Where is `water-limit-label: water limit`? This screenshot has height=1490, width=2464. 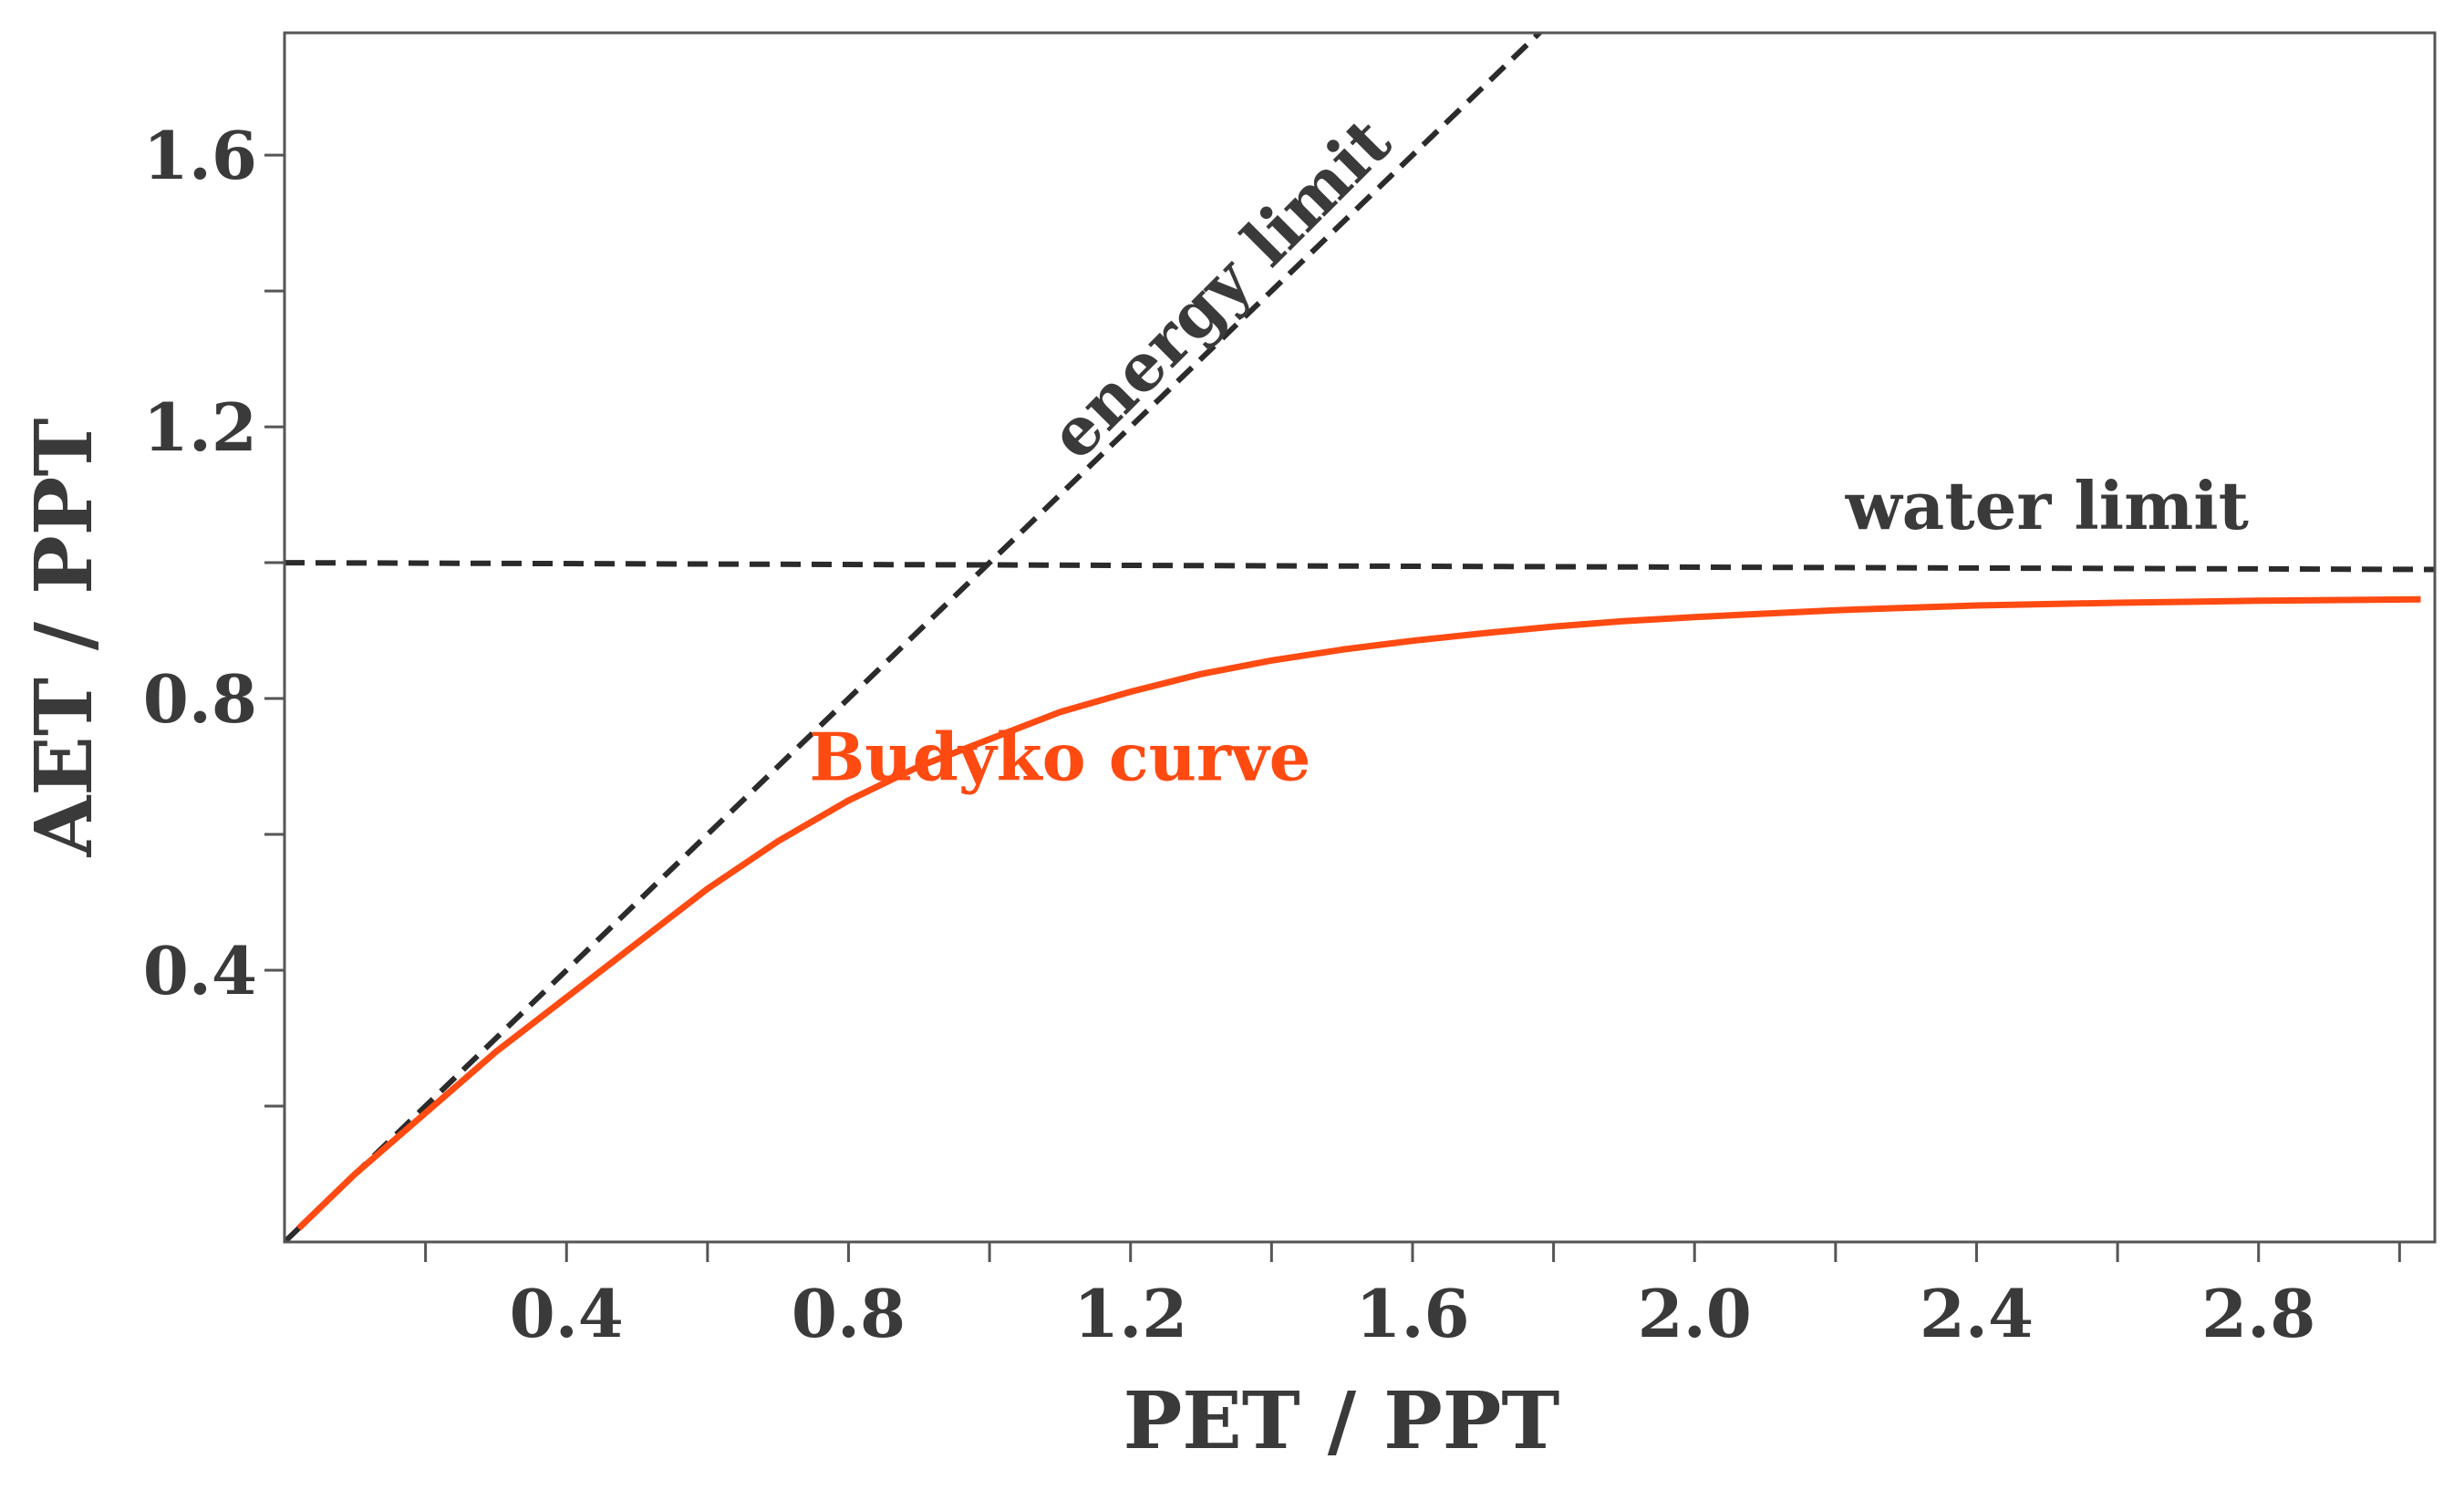
water-limit-label: water limit is located at coordinates (2047, 505).